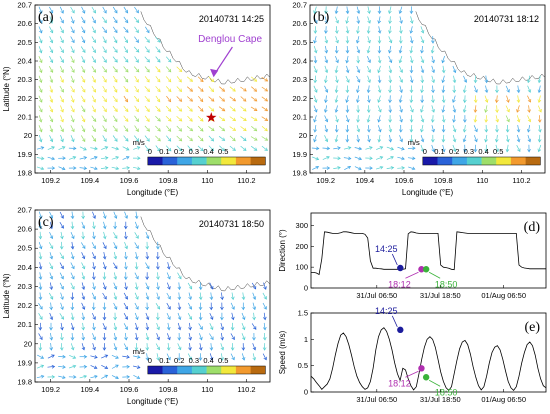 The width and height of the screenshot is (550, 414). What do you see at coordinates (6, 88) in the screenshot?
I see `y-axis-label: Latitude (°N)` at bounding box center [6, 88].